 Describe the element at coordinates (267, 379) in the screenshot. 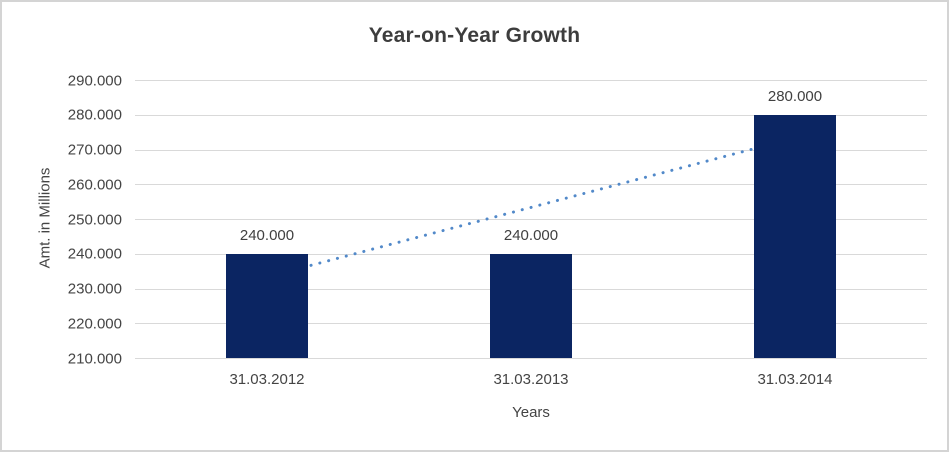

I see `x-tick-label: 31.03.2012` at that location.